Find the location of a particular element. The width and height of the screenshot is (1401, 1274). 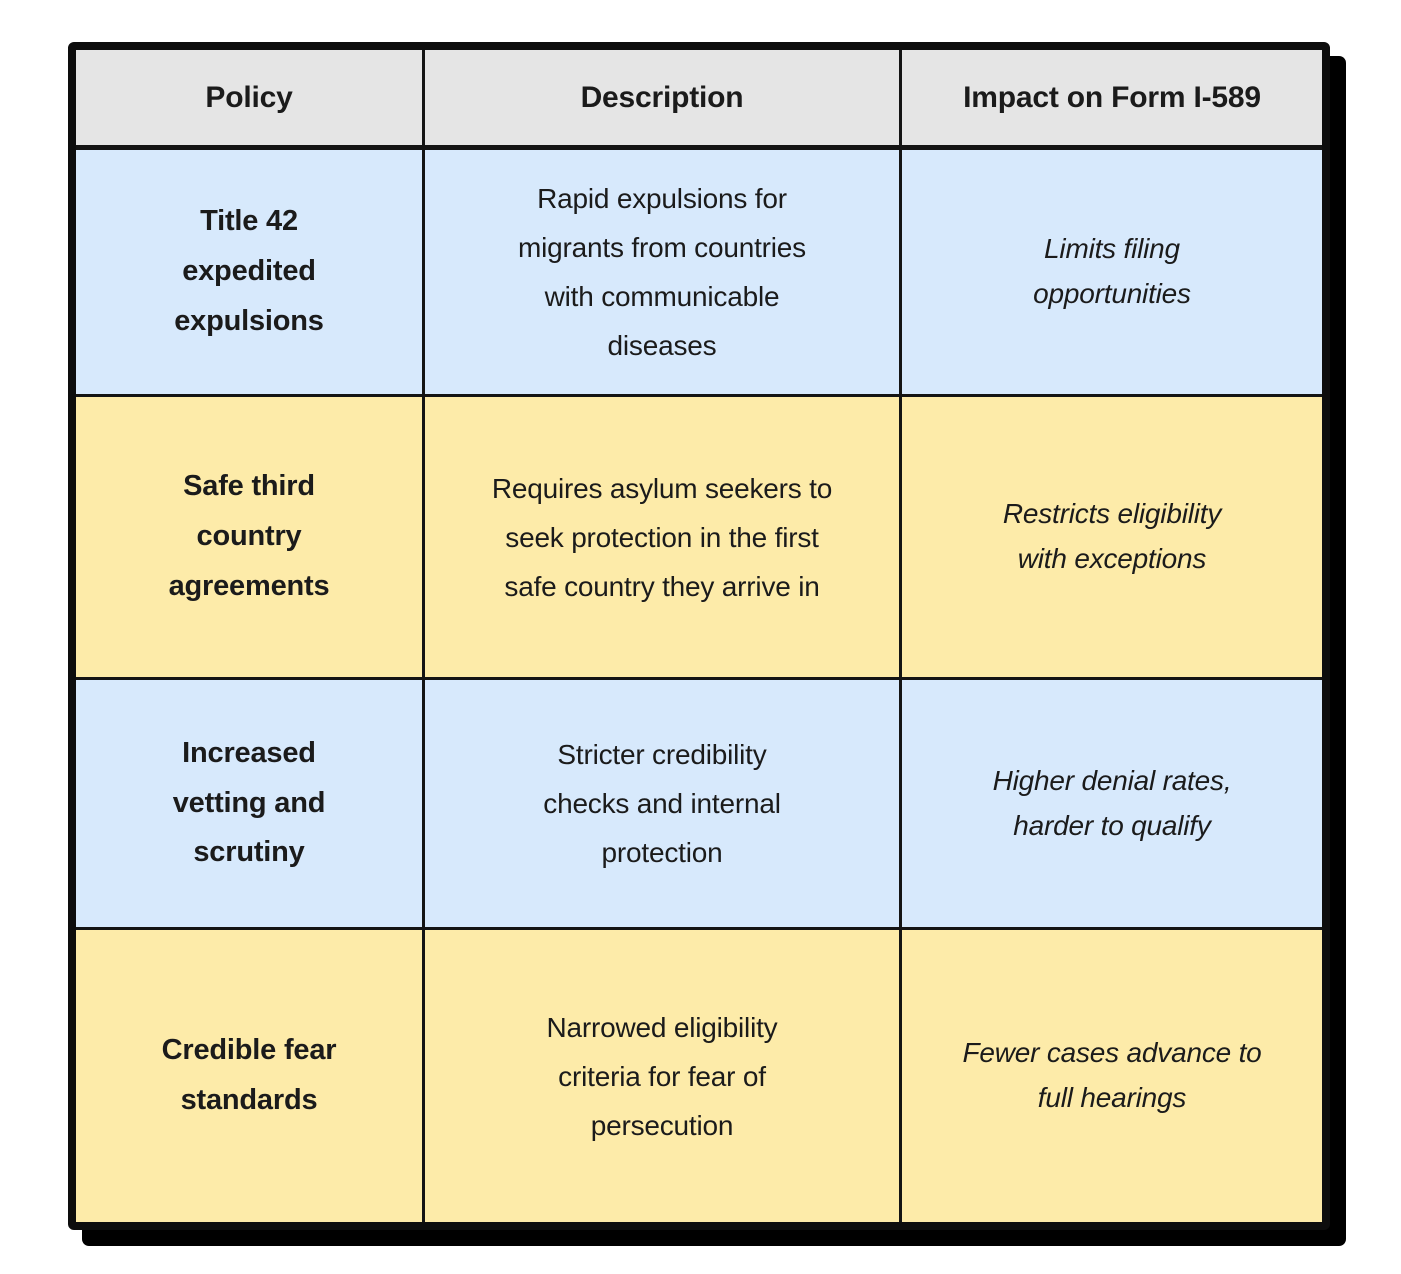

column-header-policy: Policy is located at coordinates (250, 100).